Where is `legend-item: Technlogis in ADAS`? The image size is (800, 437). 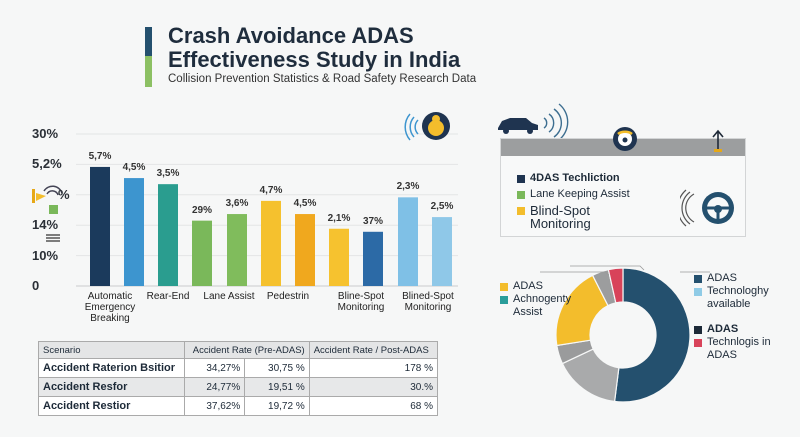
legend-item: Technlogis in ADAS is located at coordinates (735, 349).